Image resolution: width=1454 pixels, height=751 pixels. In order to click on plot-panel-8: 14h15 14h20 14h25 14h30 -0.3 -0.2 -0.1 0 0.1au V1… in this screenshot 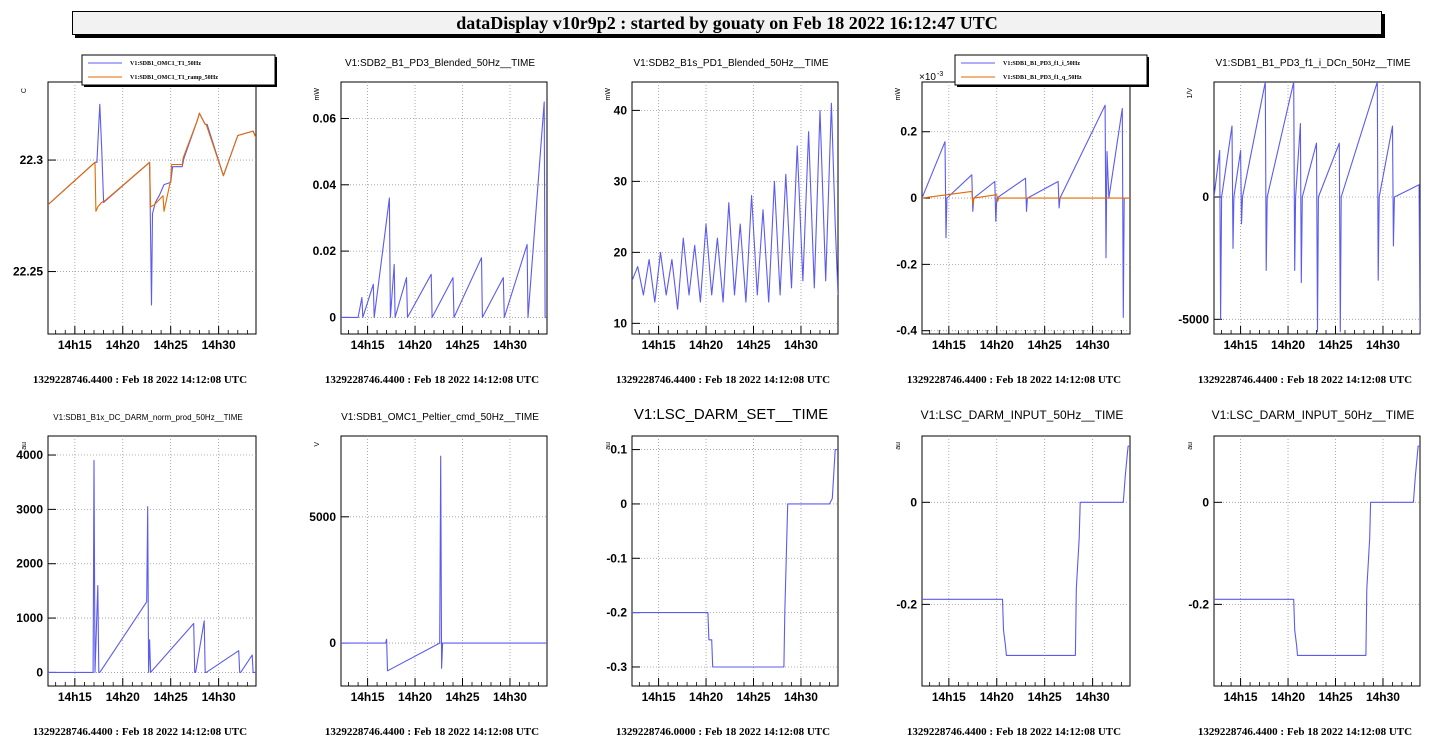, I will do `click(722, 572)`.